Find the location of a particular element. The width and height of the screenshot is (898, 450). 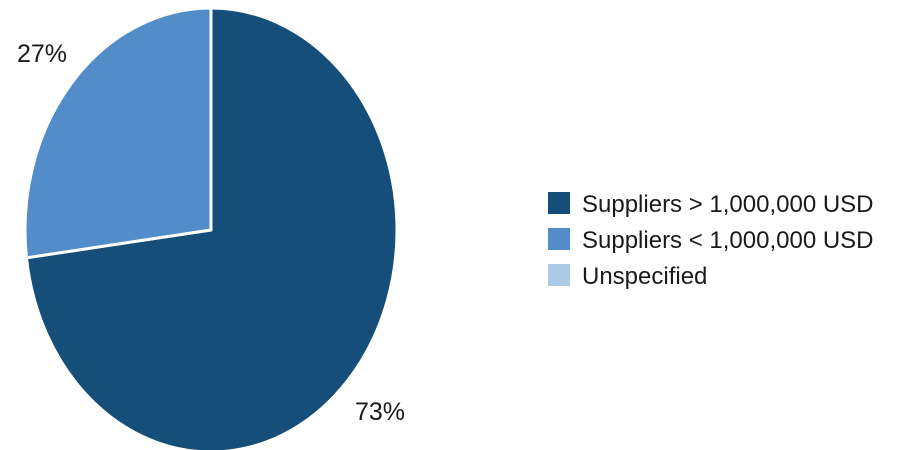

legend-label-0: Suppliers > 1,000,000 USD is located at coordinates (728, 204).